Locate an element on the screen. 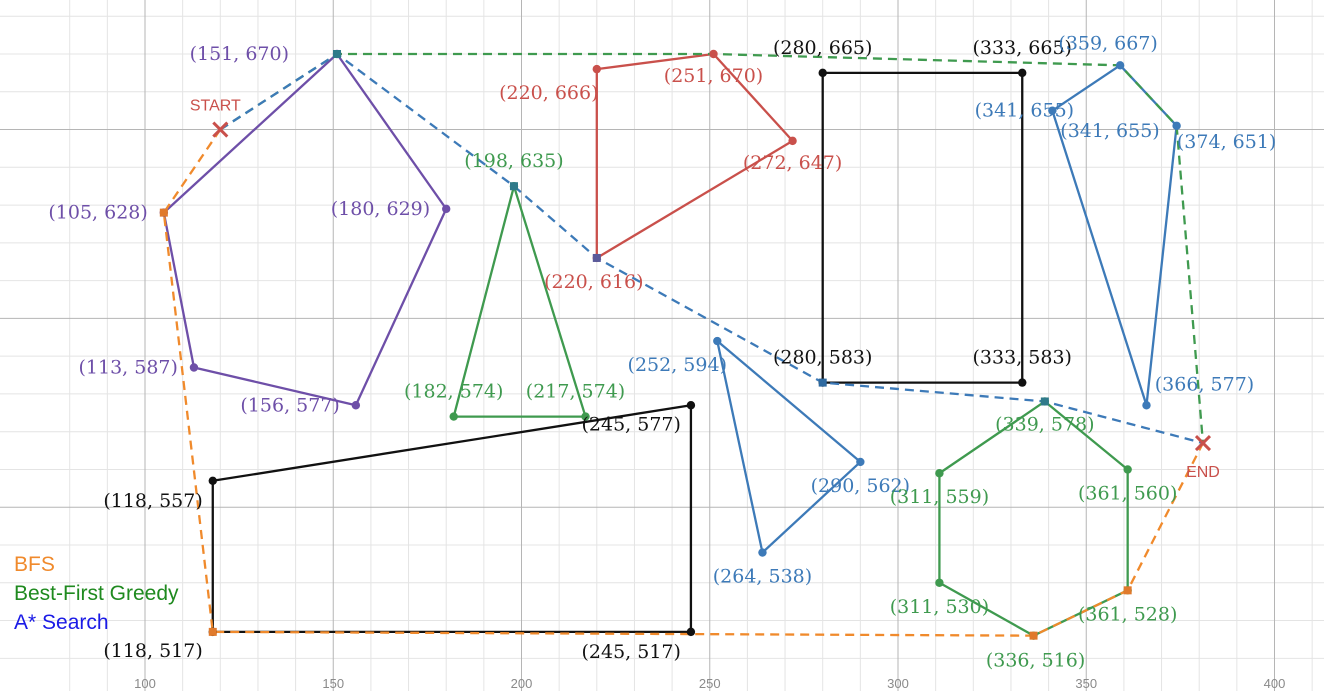 This screenshot has width=1324, height=691. x-tick-label: 400 is located at coordinates (1275, 683).